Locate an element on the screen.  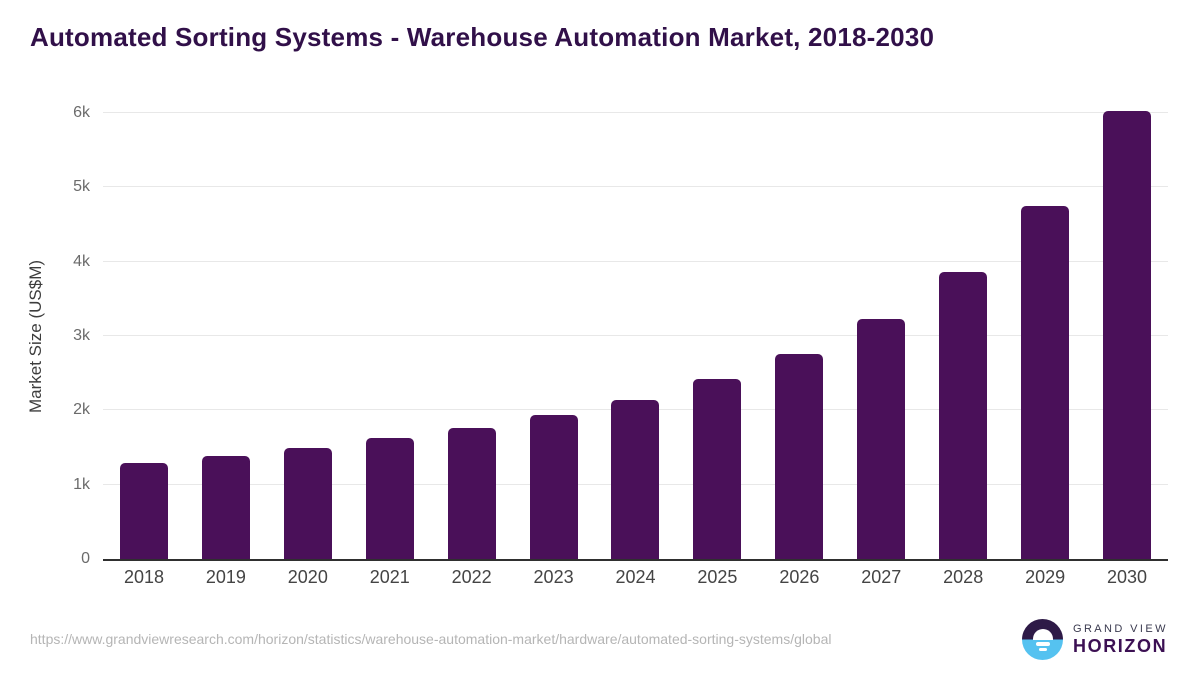
bar-2019 is located at coordinates (225, 507).